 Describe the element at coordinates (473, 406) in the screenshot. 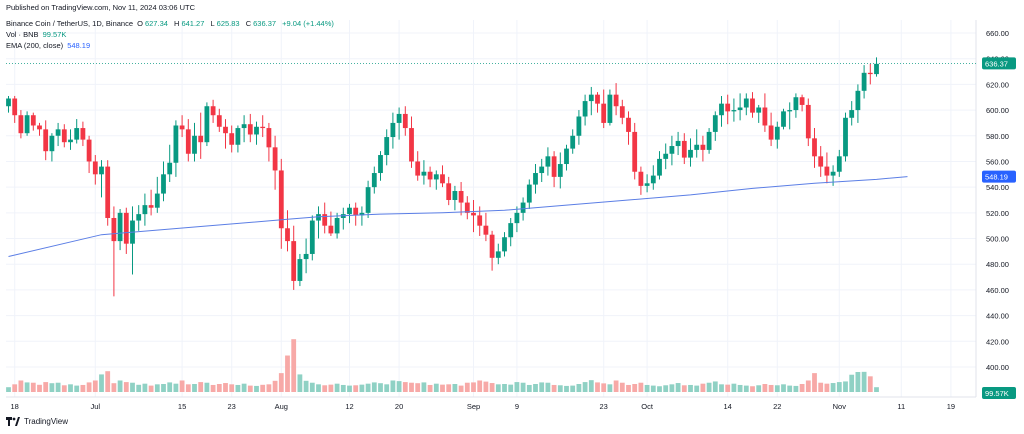

I see `time-tick-label: Sep` at that location.